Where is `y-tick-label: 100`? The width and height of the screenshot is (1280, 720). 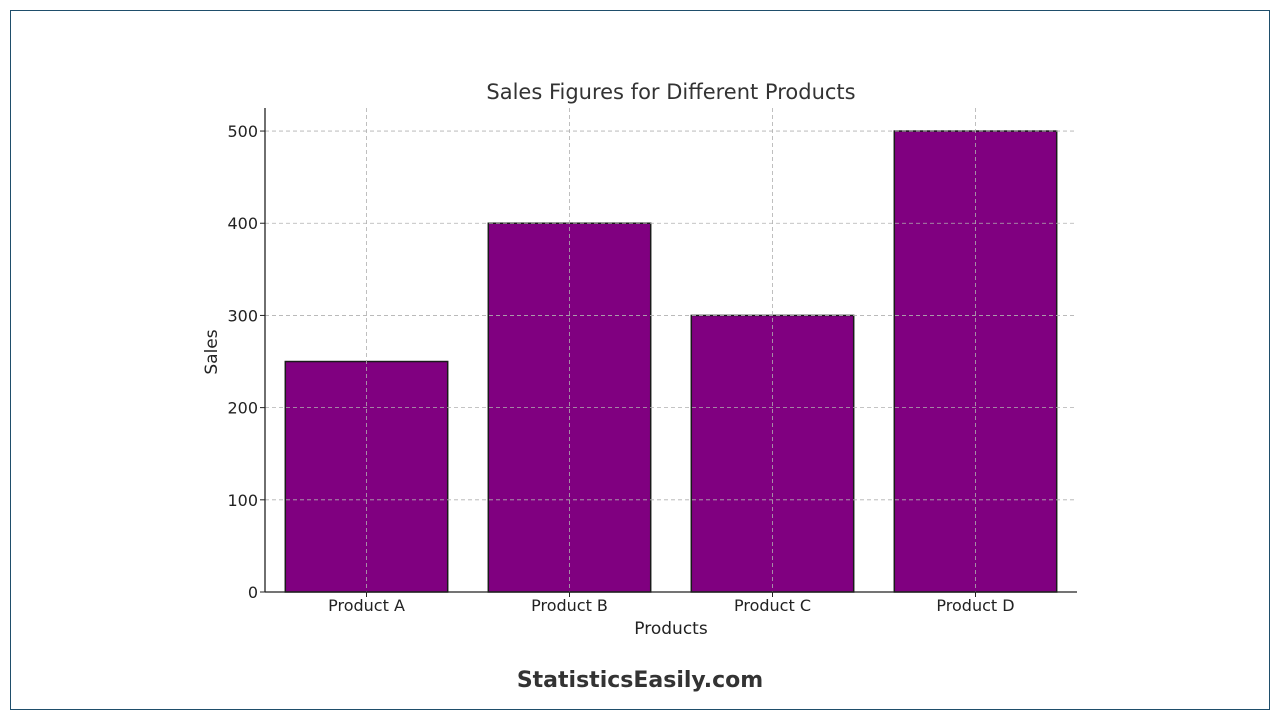
y-tick-label: 100 is located at coordinates (242, 500).